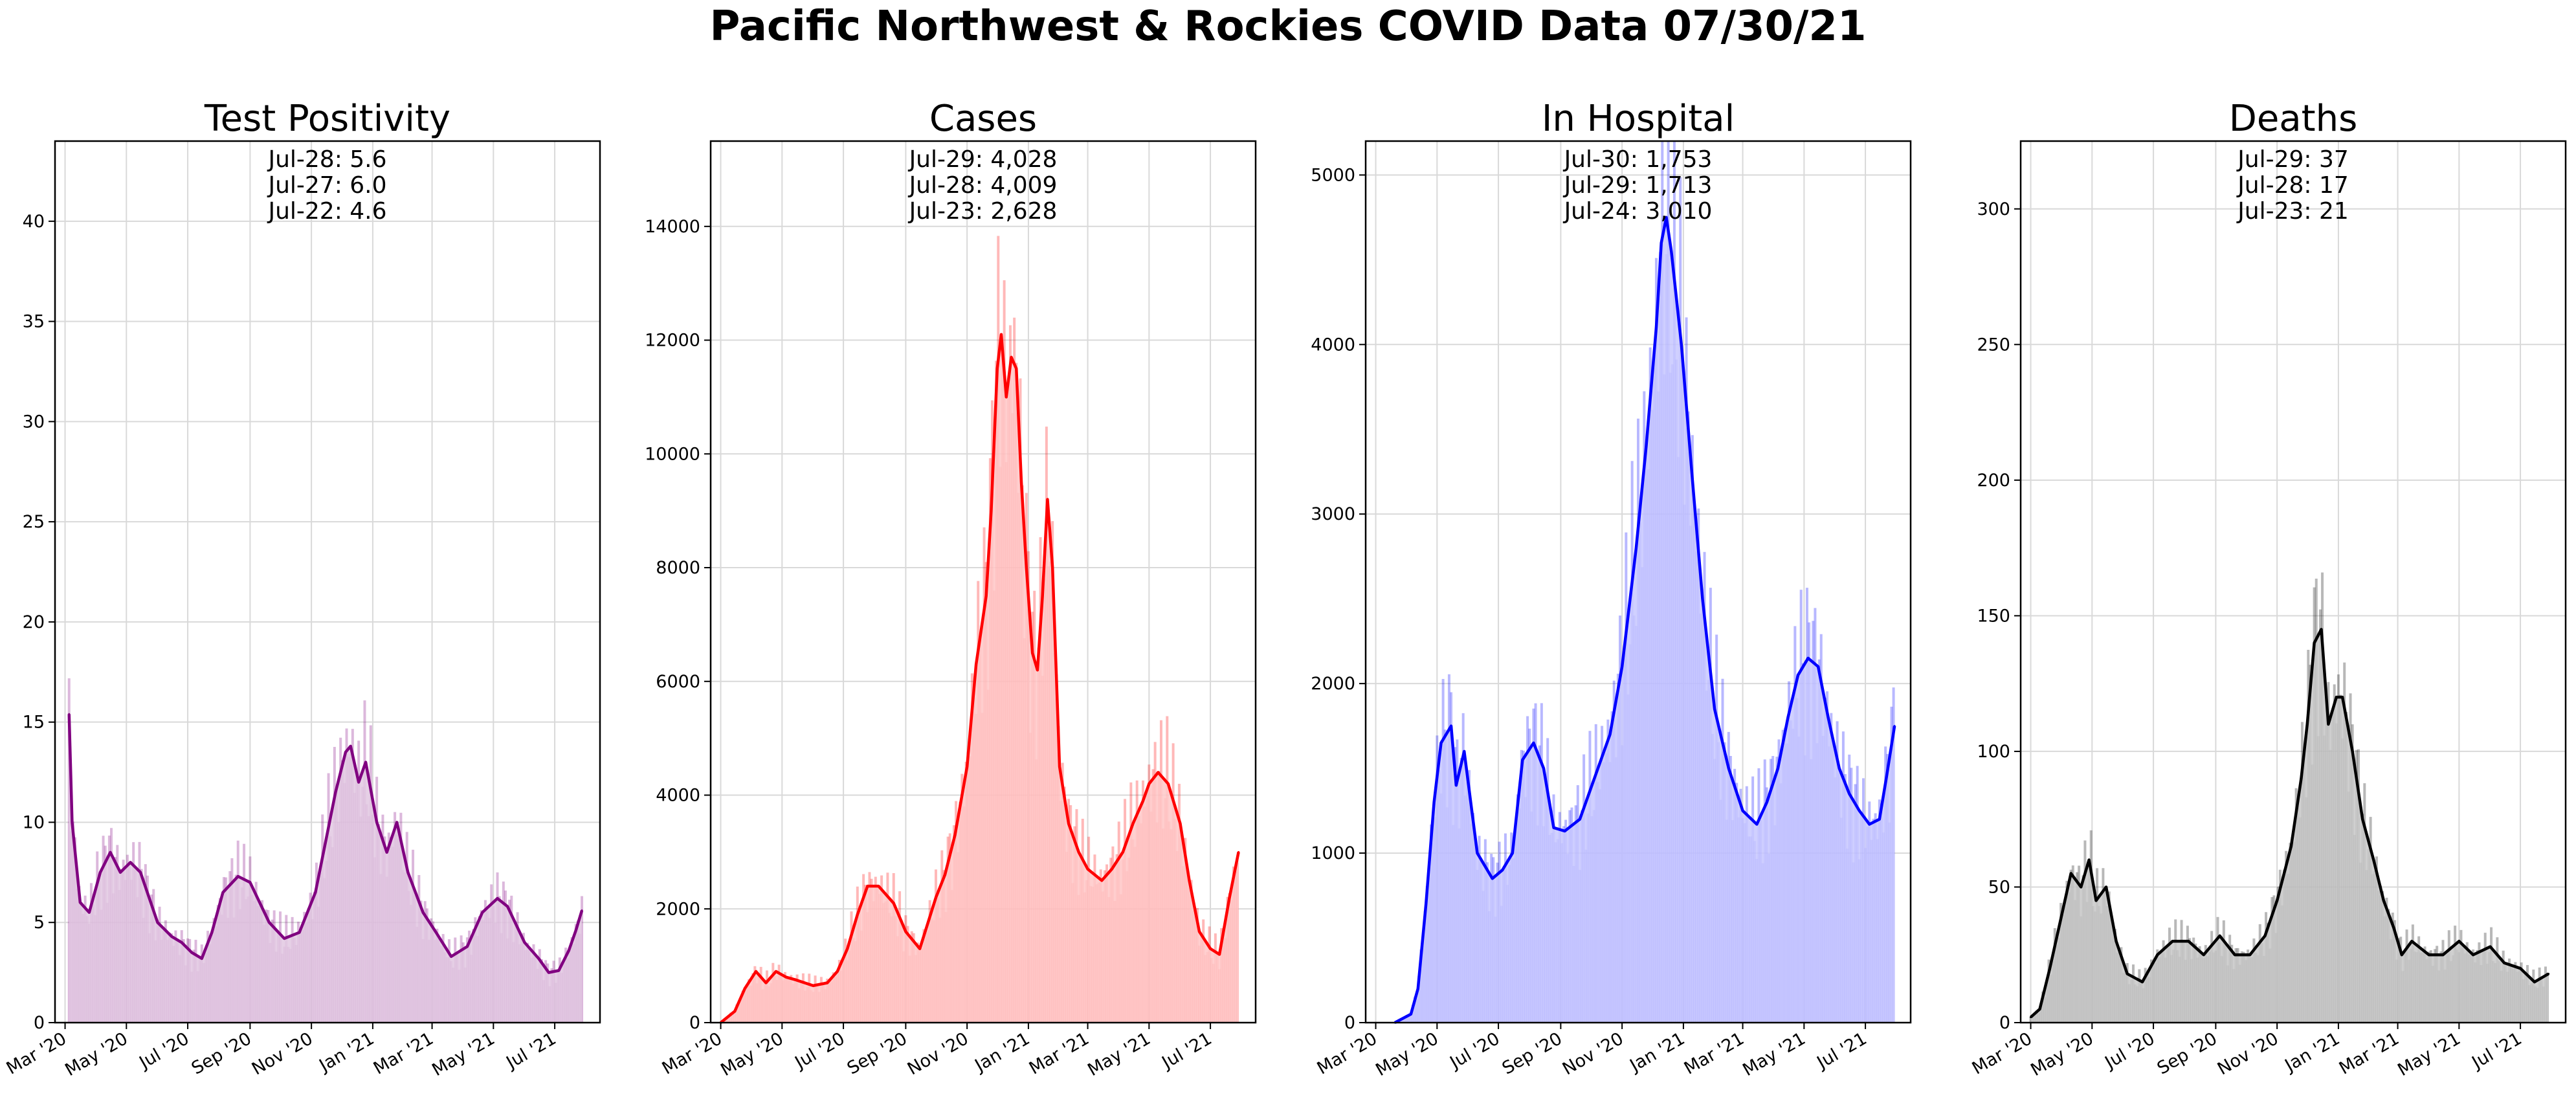  Describe the element at coordinates (34, 322) in the screenshot. I see `y-tick-label: 35` at that location.